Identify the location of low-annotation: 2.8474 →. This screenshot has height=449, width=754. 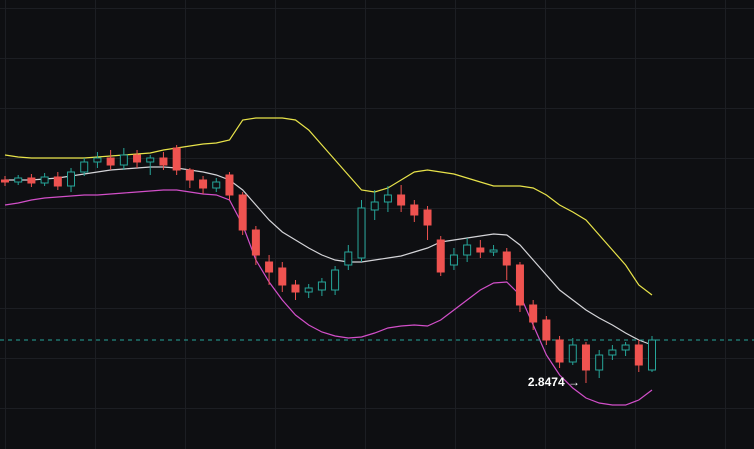
(554, 382).